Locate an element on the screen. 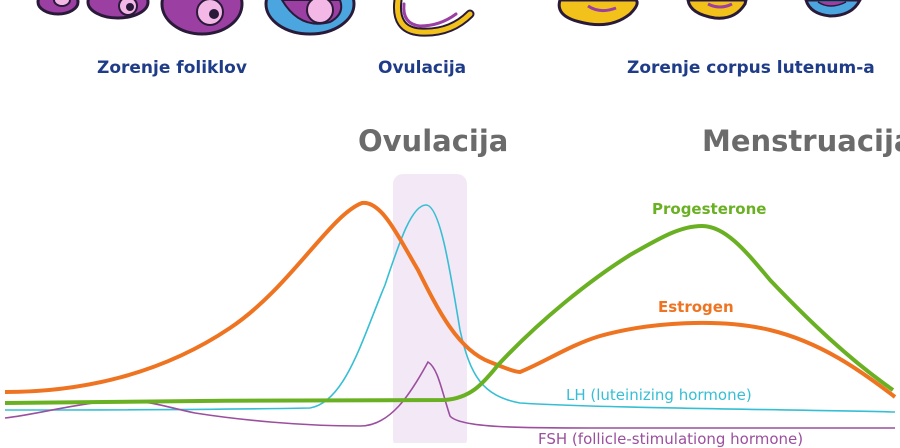 The height and width of the screenshot is (448, 900). illustrations-row is located at coordinates (449, 18).